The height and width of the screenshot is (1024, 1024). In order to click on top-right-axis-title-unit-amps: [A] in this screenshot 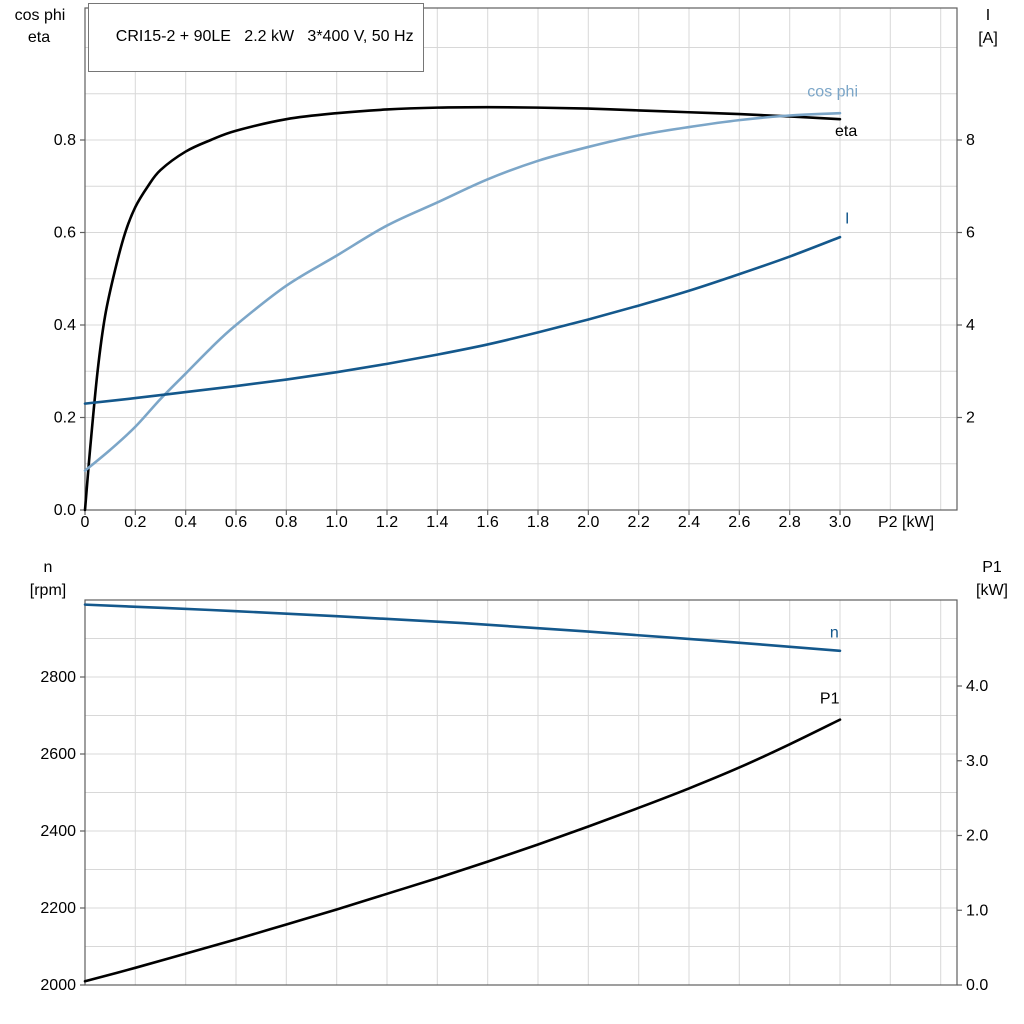, I will do `click(988, 38)`.